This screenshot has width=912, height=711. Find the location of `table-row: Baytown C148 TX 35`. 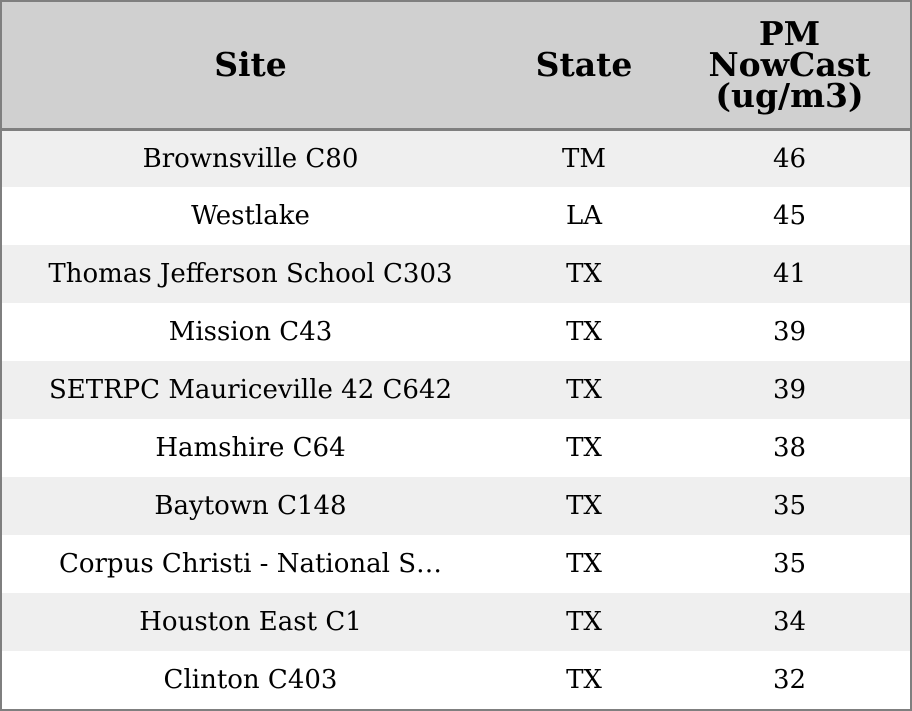

table-row: Baytown C148 TX 35 is located at coordinates (456, 506).